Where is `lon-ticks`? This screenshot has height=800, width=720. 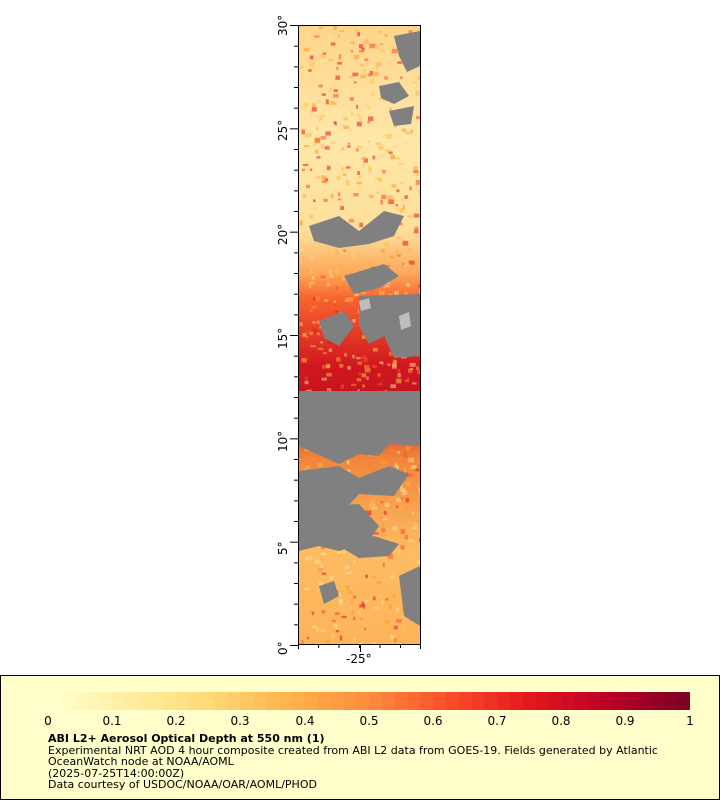
lon-ticks is located at coordinates (359, 648).